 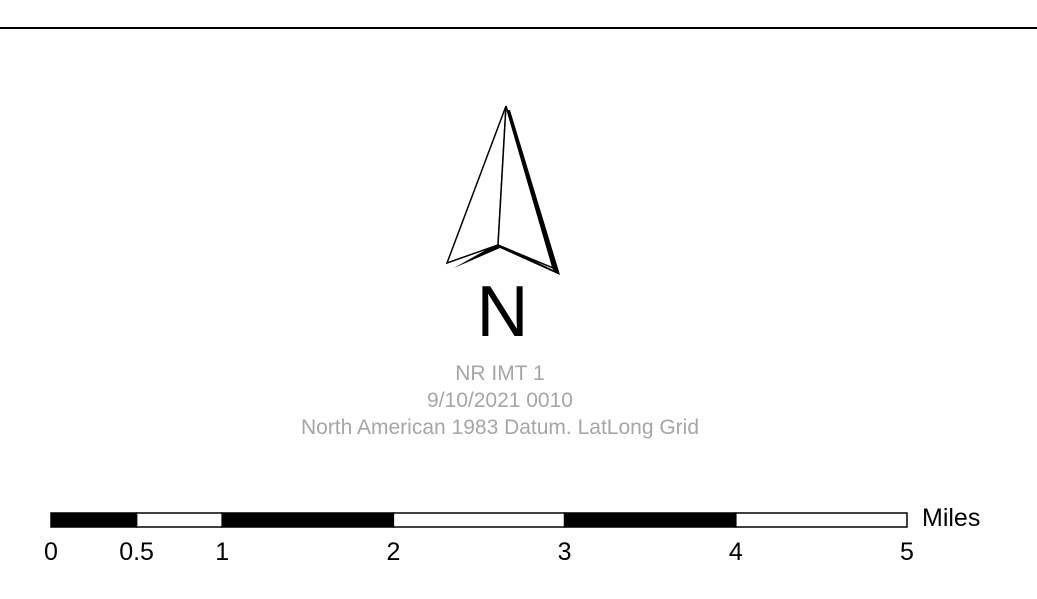 What do you see at coordinates (136, 552) in the screenshot?
I see `scale-tick-label: 0.5` at bounding box center [136, 552].